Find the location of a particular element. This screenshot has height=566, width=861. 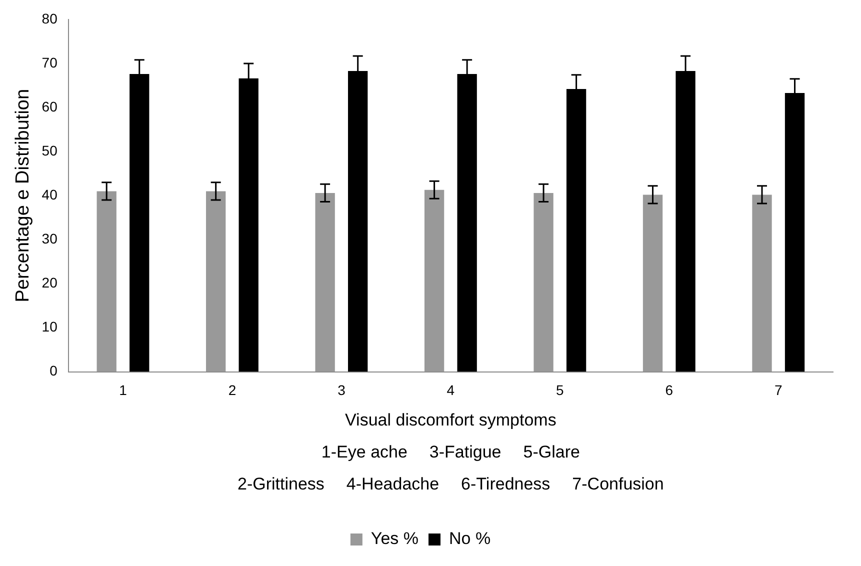

y-tick-label: 0 is located at coordinates (54, 370).